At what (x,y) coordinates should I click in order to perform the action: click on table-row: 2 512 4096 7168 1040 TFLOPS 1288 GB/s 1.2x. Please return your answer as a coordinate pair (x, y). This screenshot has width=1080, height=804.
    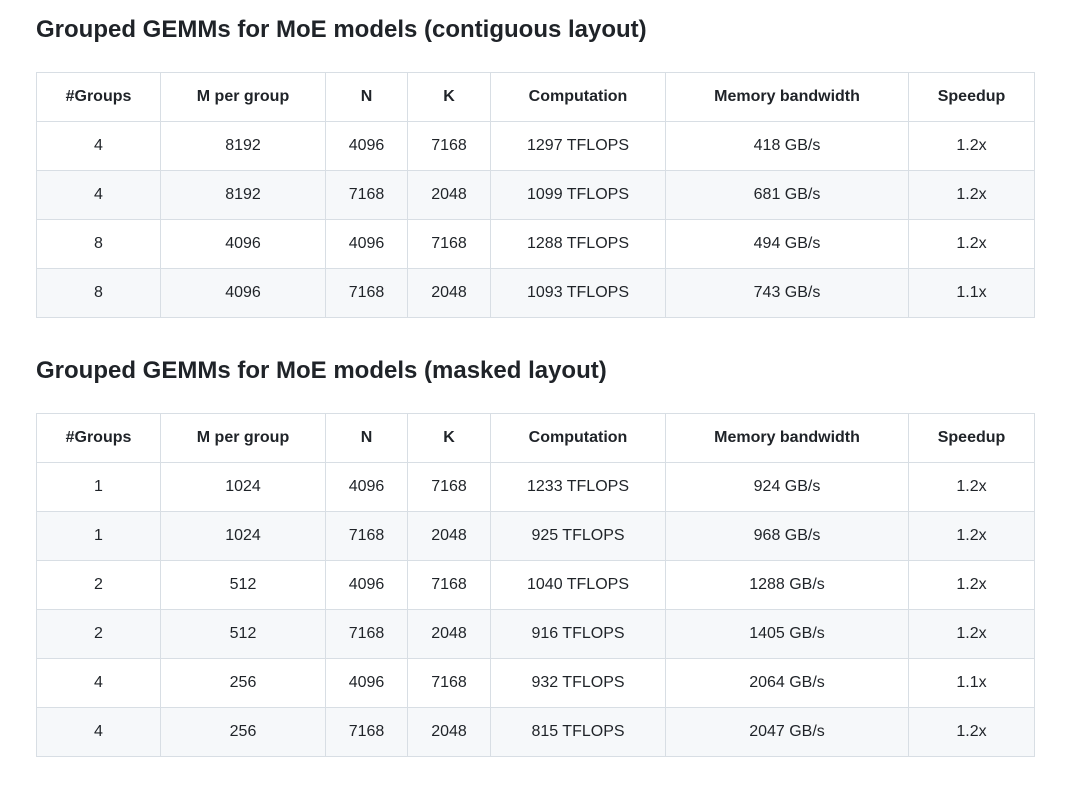
    Looking at the image, I should click on (535, 585).